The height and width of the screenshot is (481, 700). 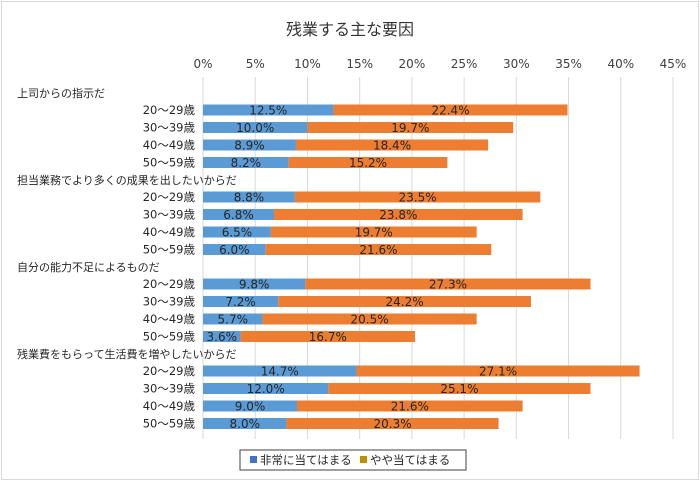 I want to click on legend-box, so click(x=353, y=460).